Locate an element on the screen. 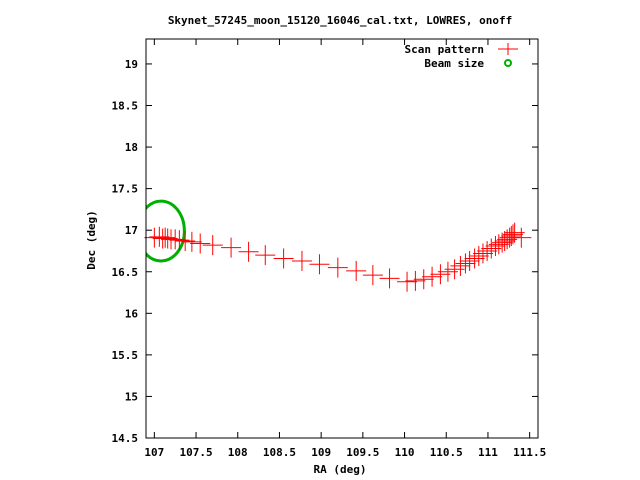 The height and width of the screenshot is (480, 640). y-tick-label: 14.5 is located at coordinates (125, 438).